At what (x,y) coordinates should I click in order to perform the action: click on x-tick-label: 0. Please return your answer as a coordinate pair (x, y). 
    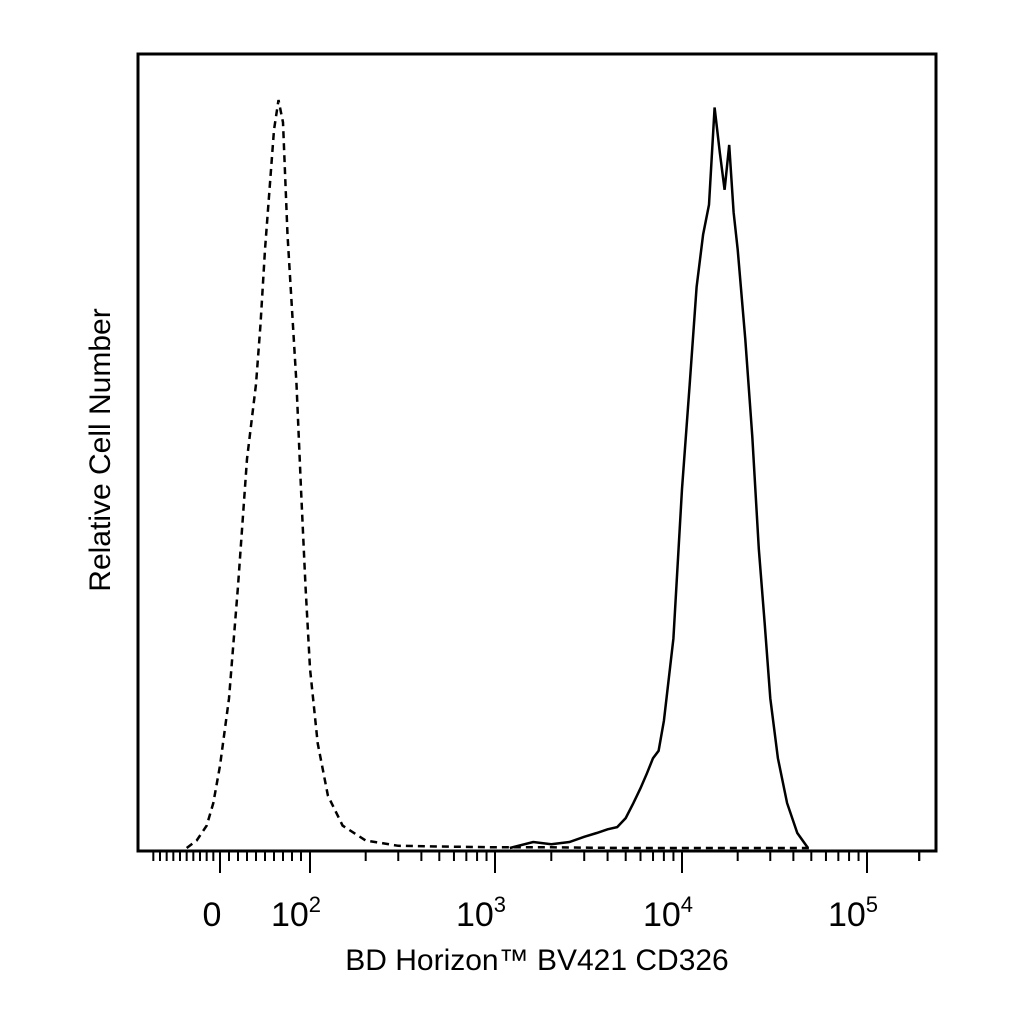
    Looking at the image, I should click on (212, 915).